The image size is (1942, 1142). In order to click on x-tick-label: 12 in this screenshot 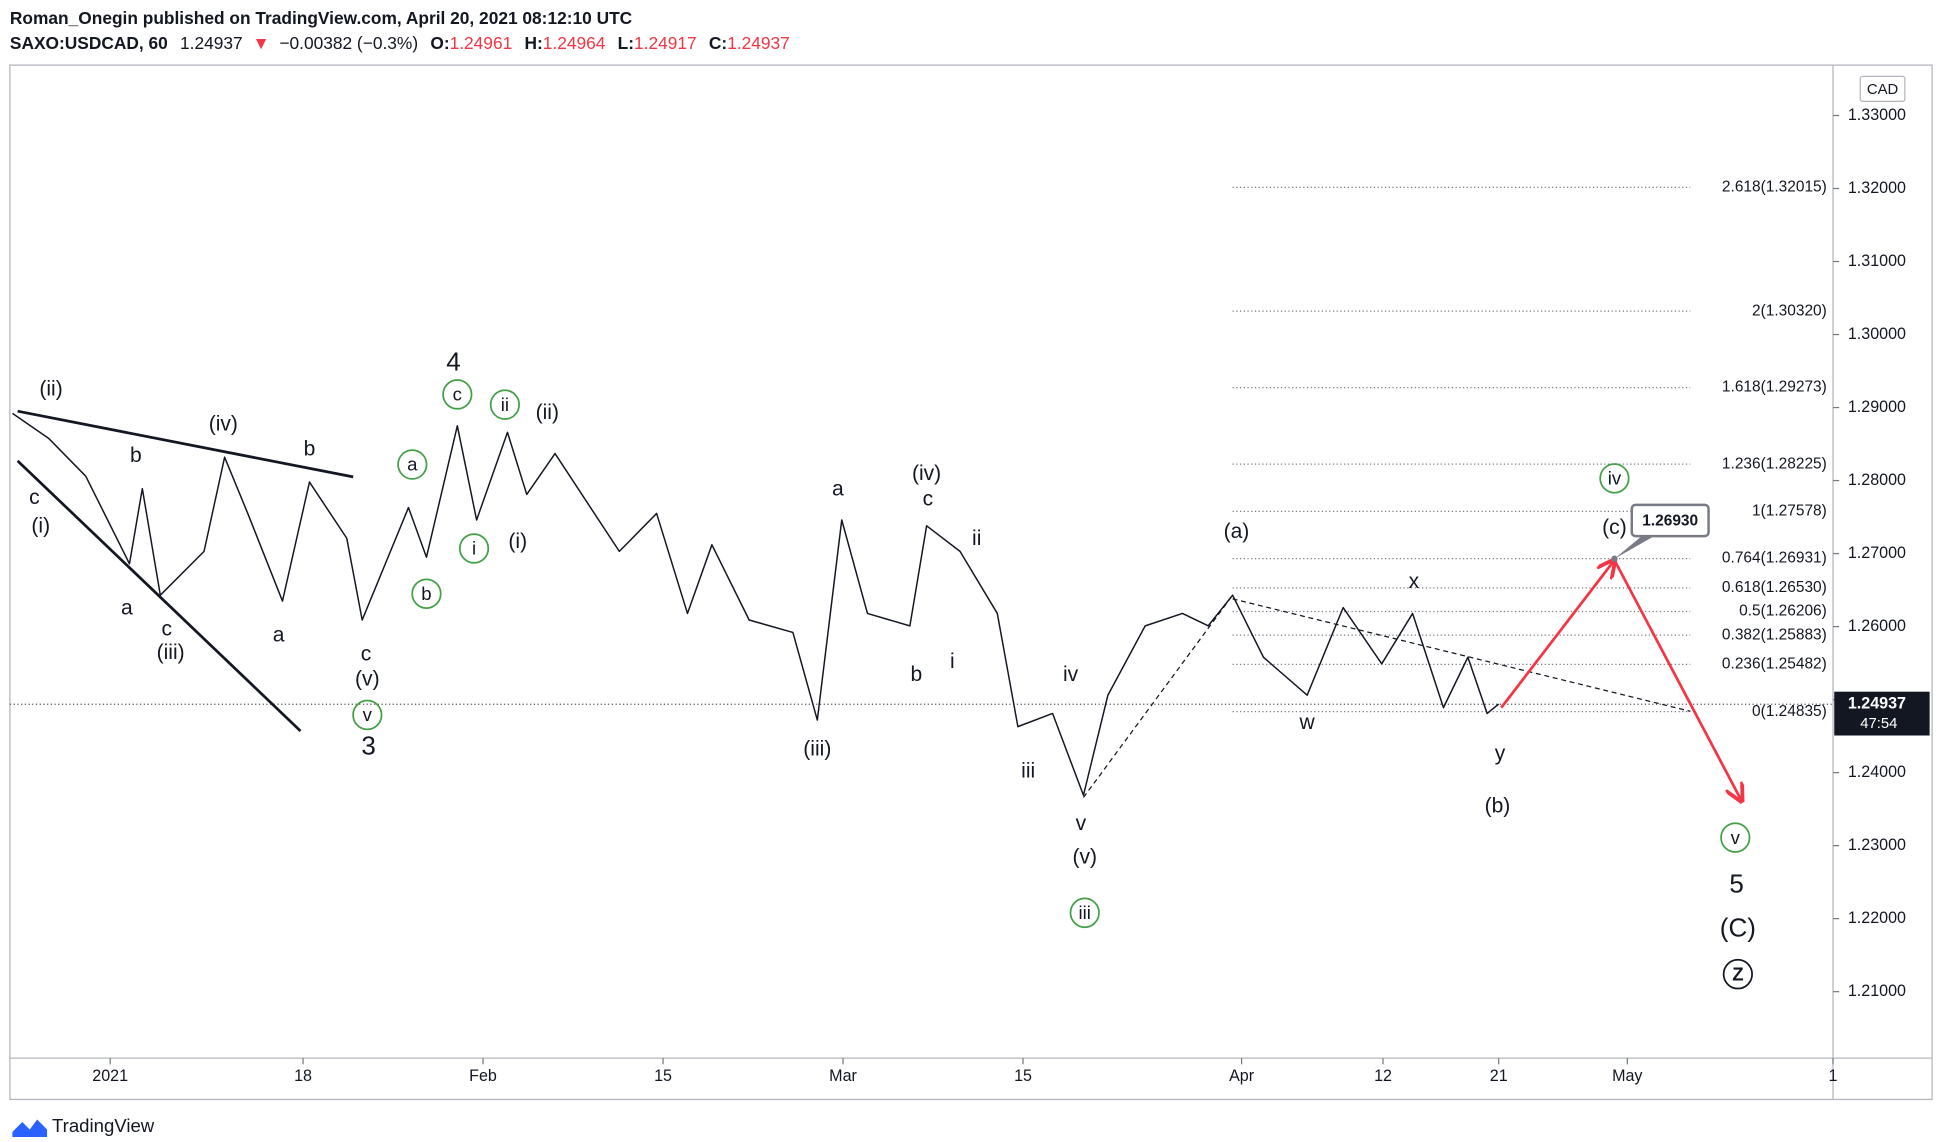, I will do `click(1383, 1076)`.